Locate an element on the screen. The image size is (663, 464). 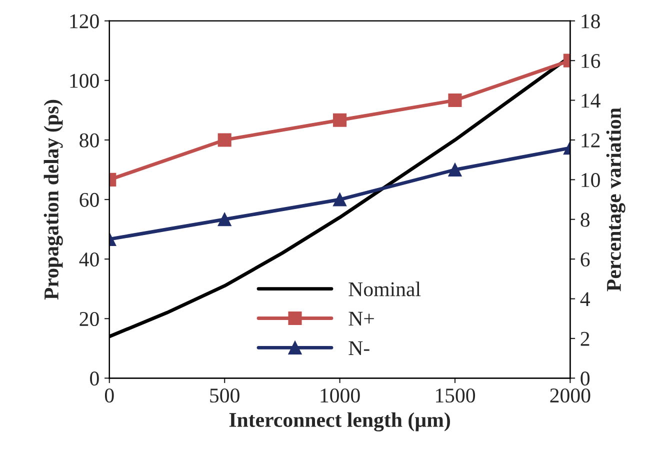
x-tick-label: 1000 is located at coordinates (340, 395).